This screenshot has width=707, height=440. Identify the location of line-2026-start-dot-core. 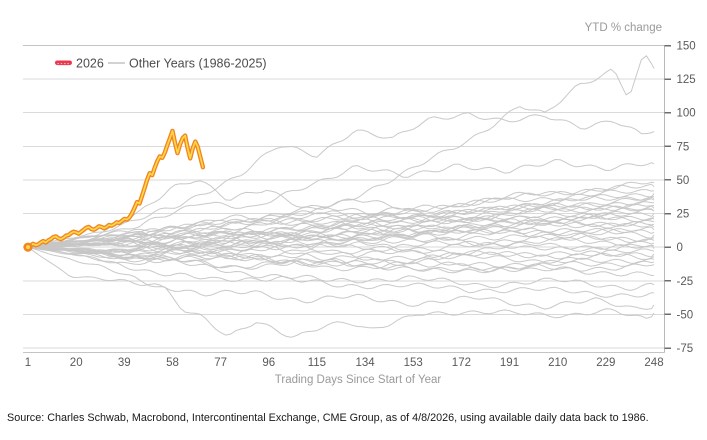
(28, 247).